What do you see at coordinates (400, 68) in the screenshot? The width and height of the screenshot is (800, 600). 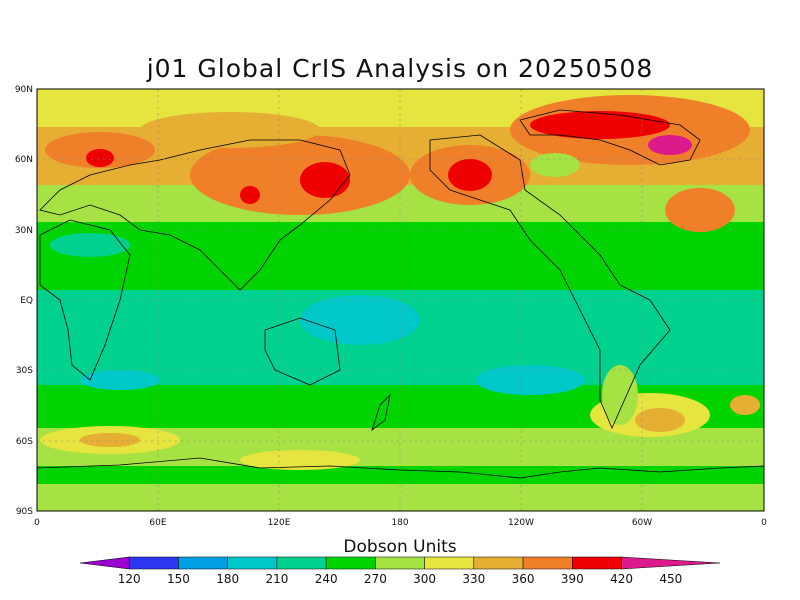 I see `map-title: j01 Global CrIS Analysis on 20250508` at bounding box center [400, 68].